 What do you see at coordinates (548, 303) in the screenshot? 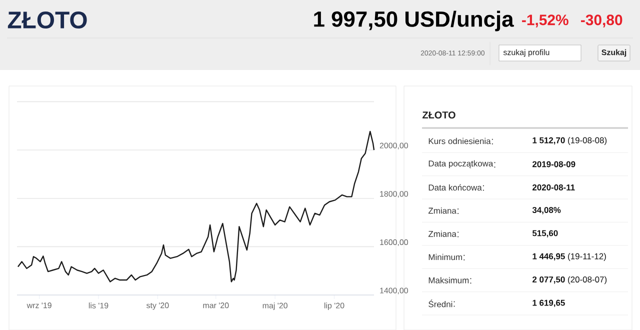
I see `text: 1 619,65` at bounding box center [548, 303].